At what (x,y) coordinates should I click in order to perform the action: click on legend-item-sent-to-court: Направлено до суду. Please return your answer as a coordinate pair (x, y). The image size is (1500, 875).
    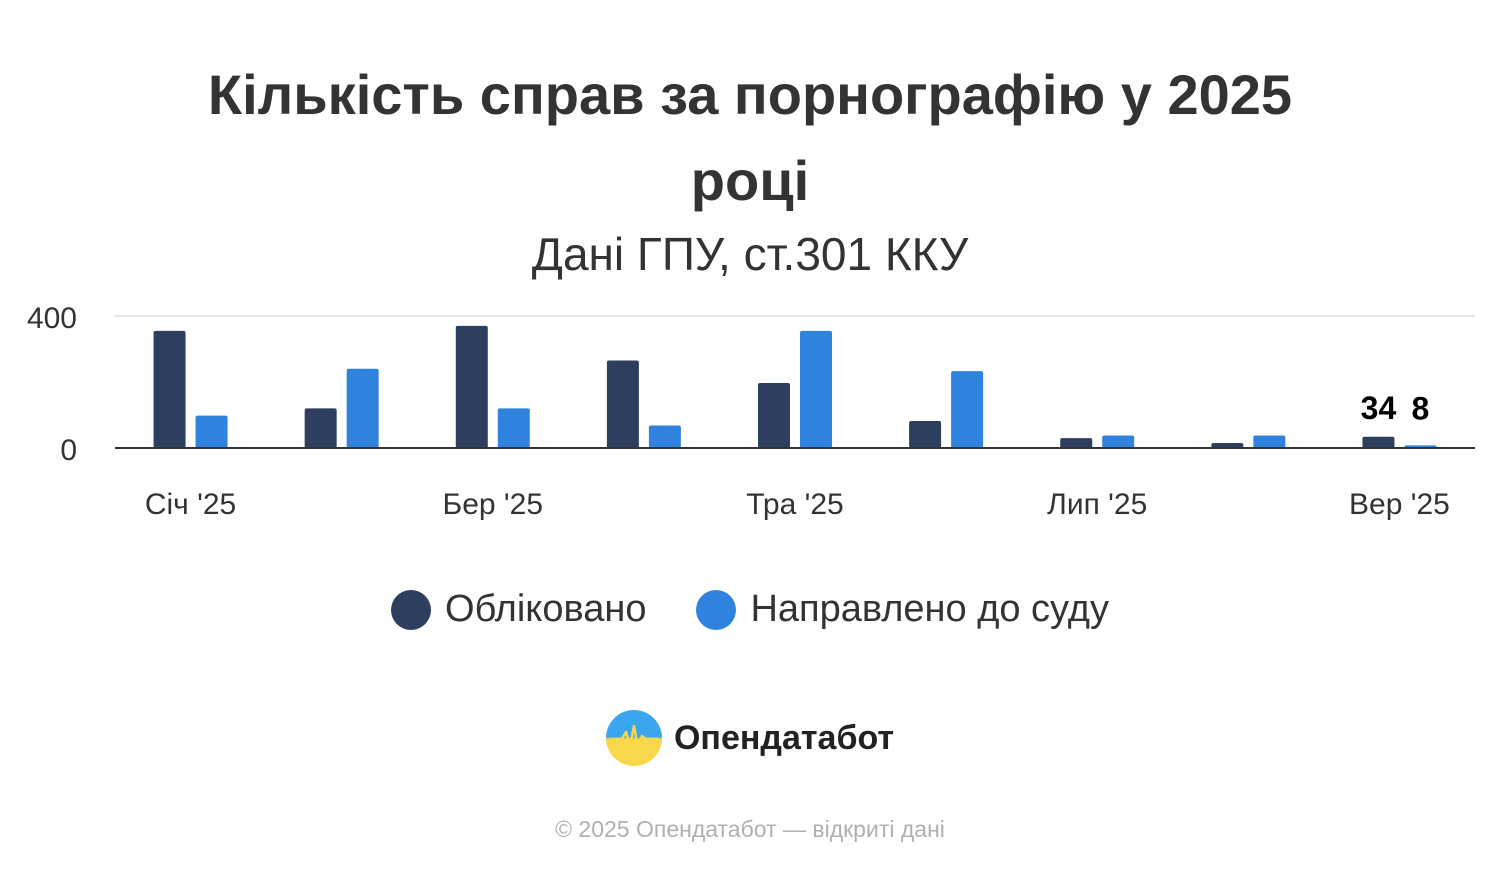
    Looking at the image, I should click on (902, 609).